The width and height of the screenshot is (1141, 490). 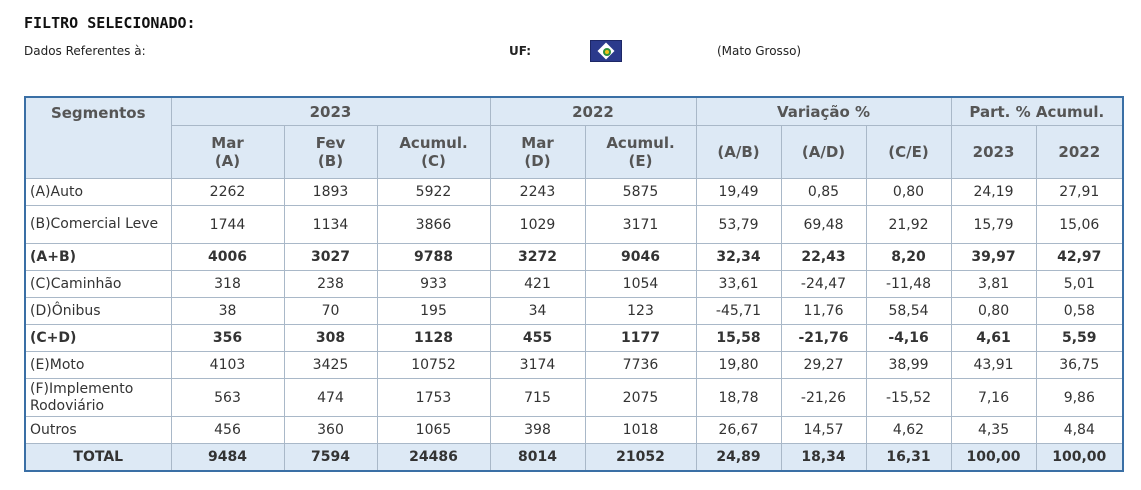 What do you see at coordinates (1079, 397) in the screenshot?
I see `value-cell: 9,86` at bounding box center [1079, 397].